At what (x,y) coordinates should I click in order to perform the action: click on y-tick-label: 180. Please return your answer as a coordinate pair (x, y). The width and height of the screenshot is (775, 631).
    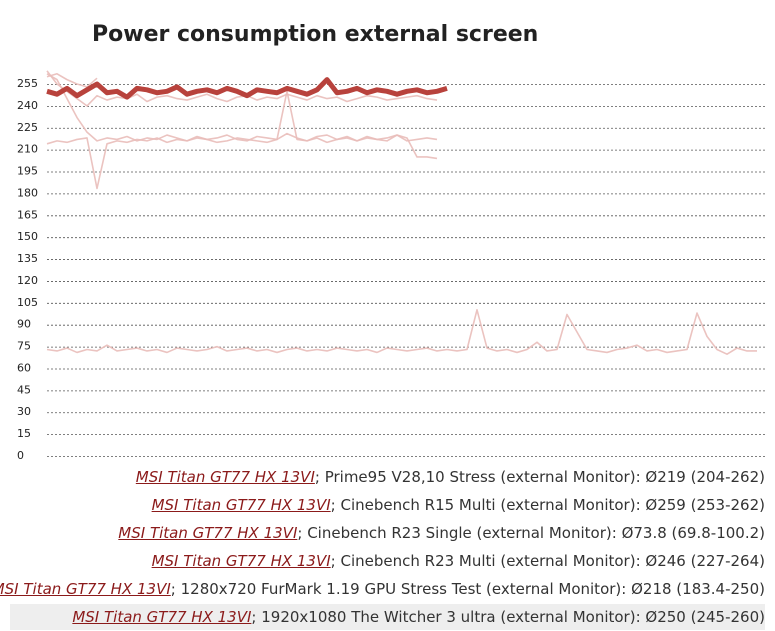
    Looking at the image, I should click on (27, 192).